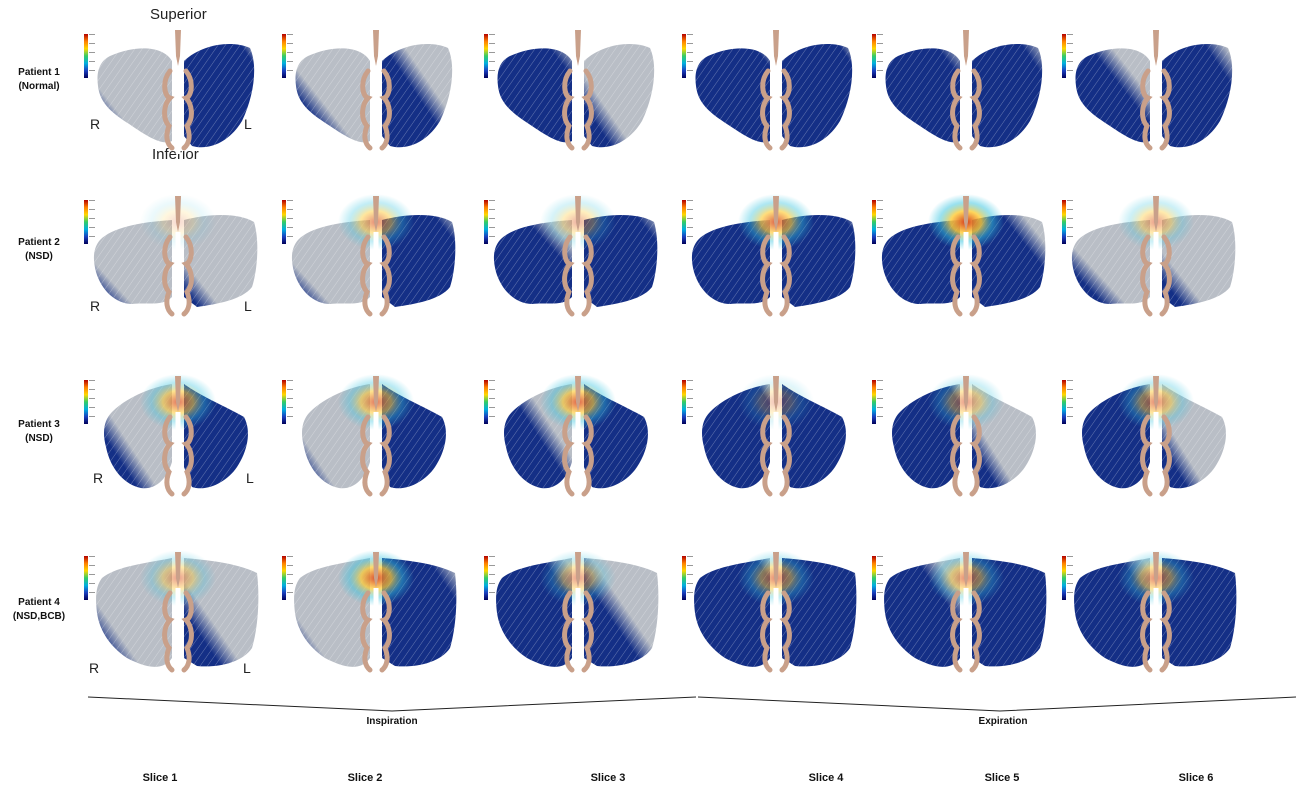  I want to click on row-label-patient-2: Patient 2 (NSD), so click(39, 249).